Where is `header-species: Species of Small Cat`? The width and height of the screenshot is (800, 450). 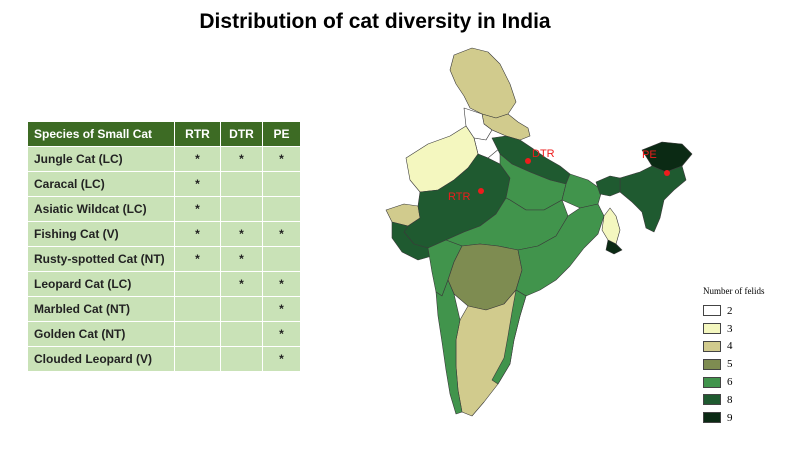 header-species: Species of Small Cat is located at coordinates (101, 134).